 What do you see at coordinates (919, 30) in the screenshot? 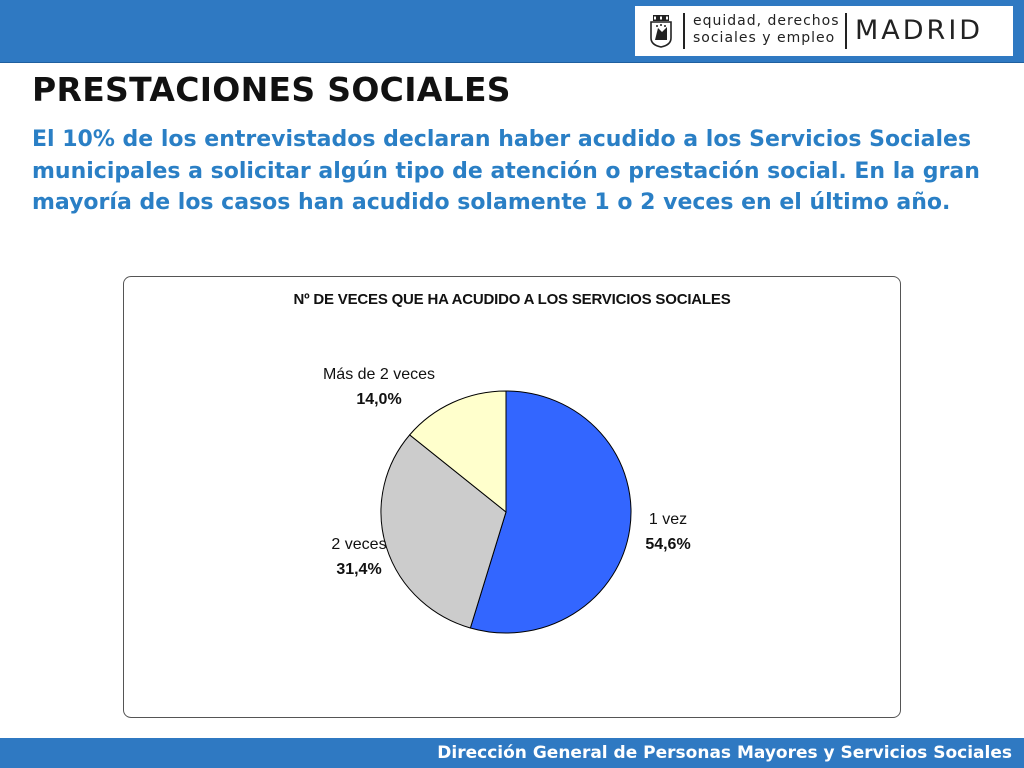
I see `brand-city: MADRID` at bounding box center [919, 30].